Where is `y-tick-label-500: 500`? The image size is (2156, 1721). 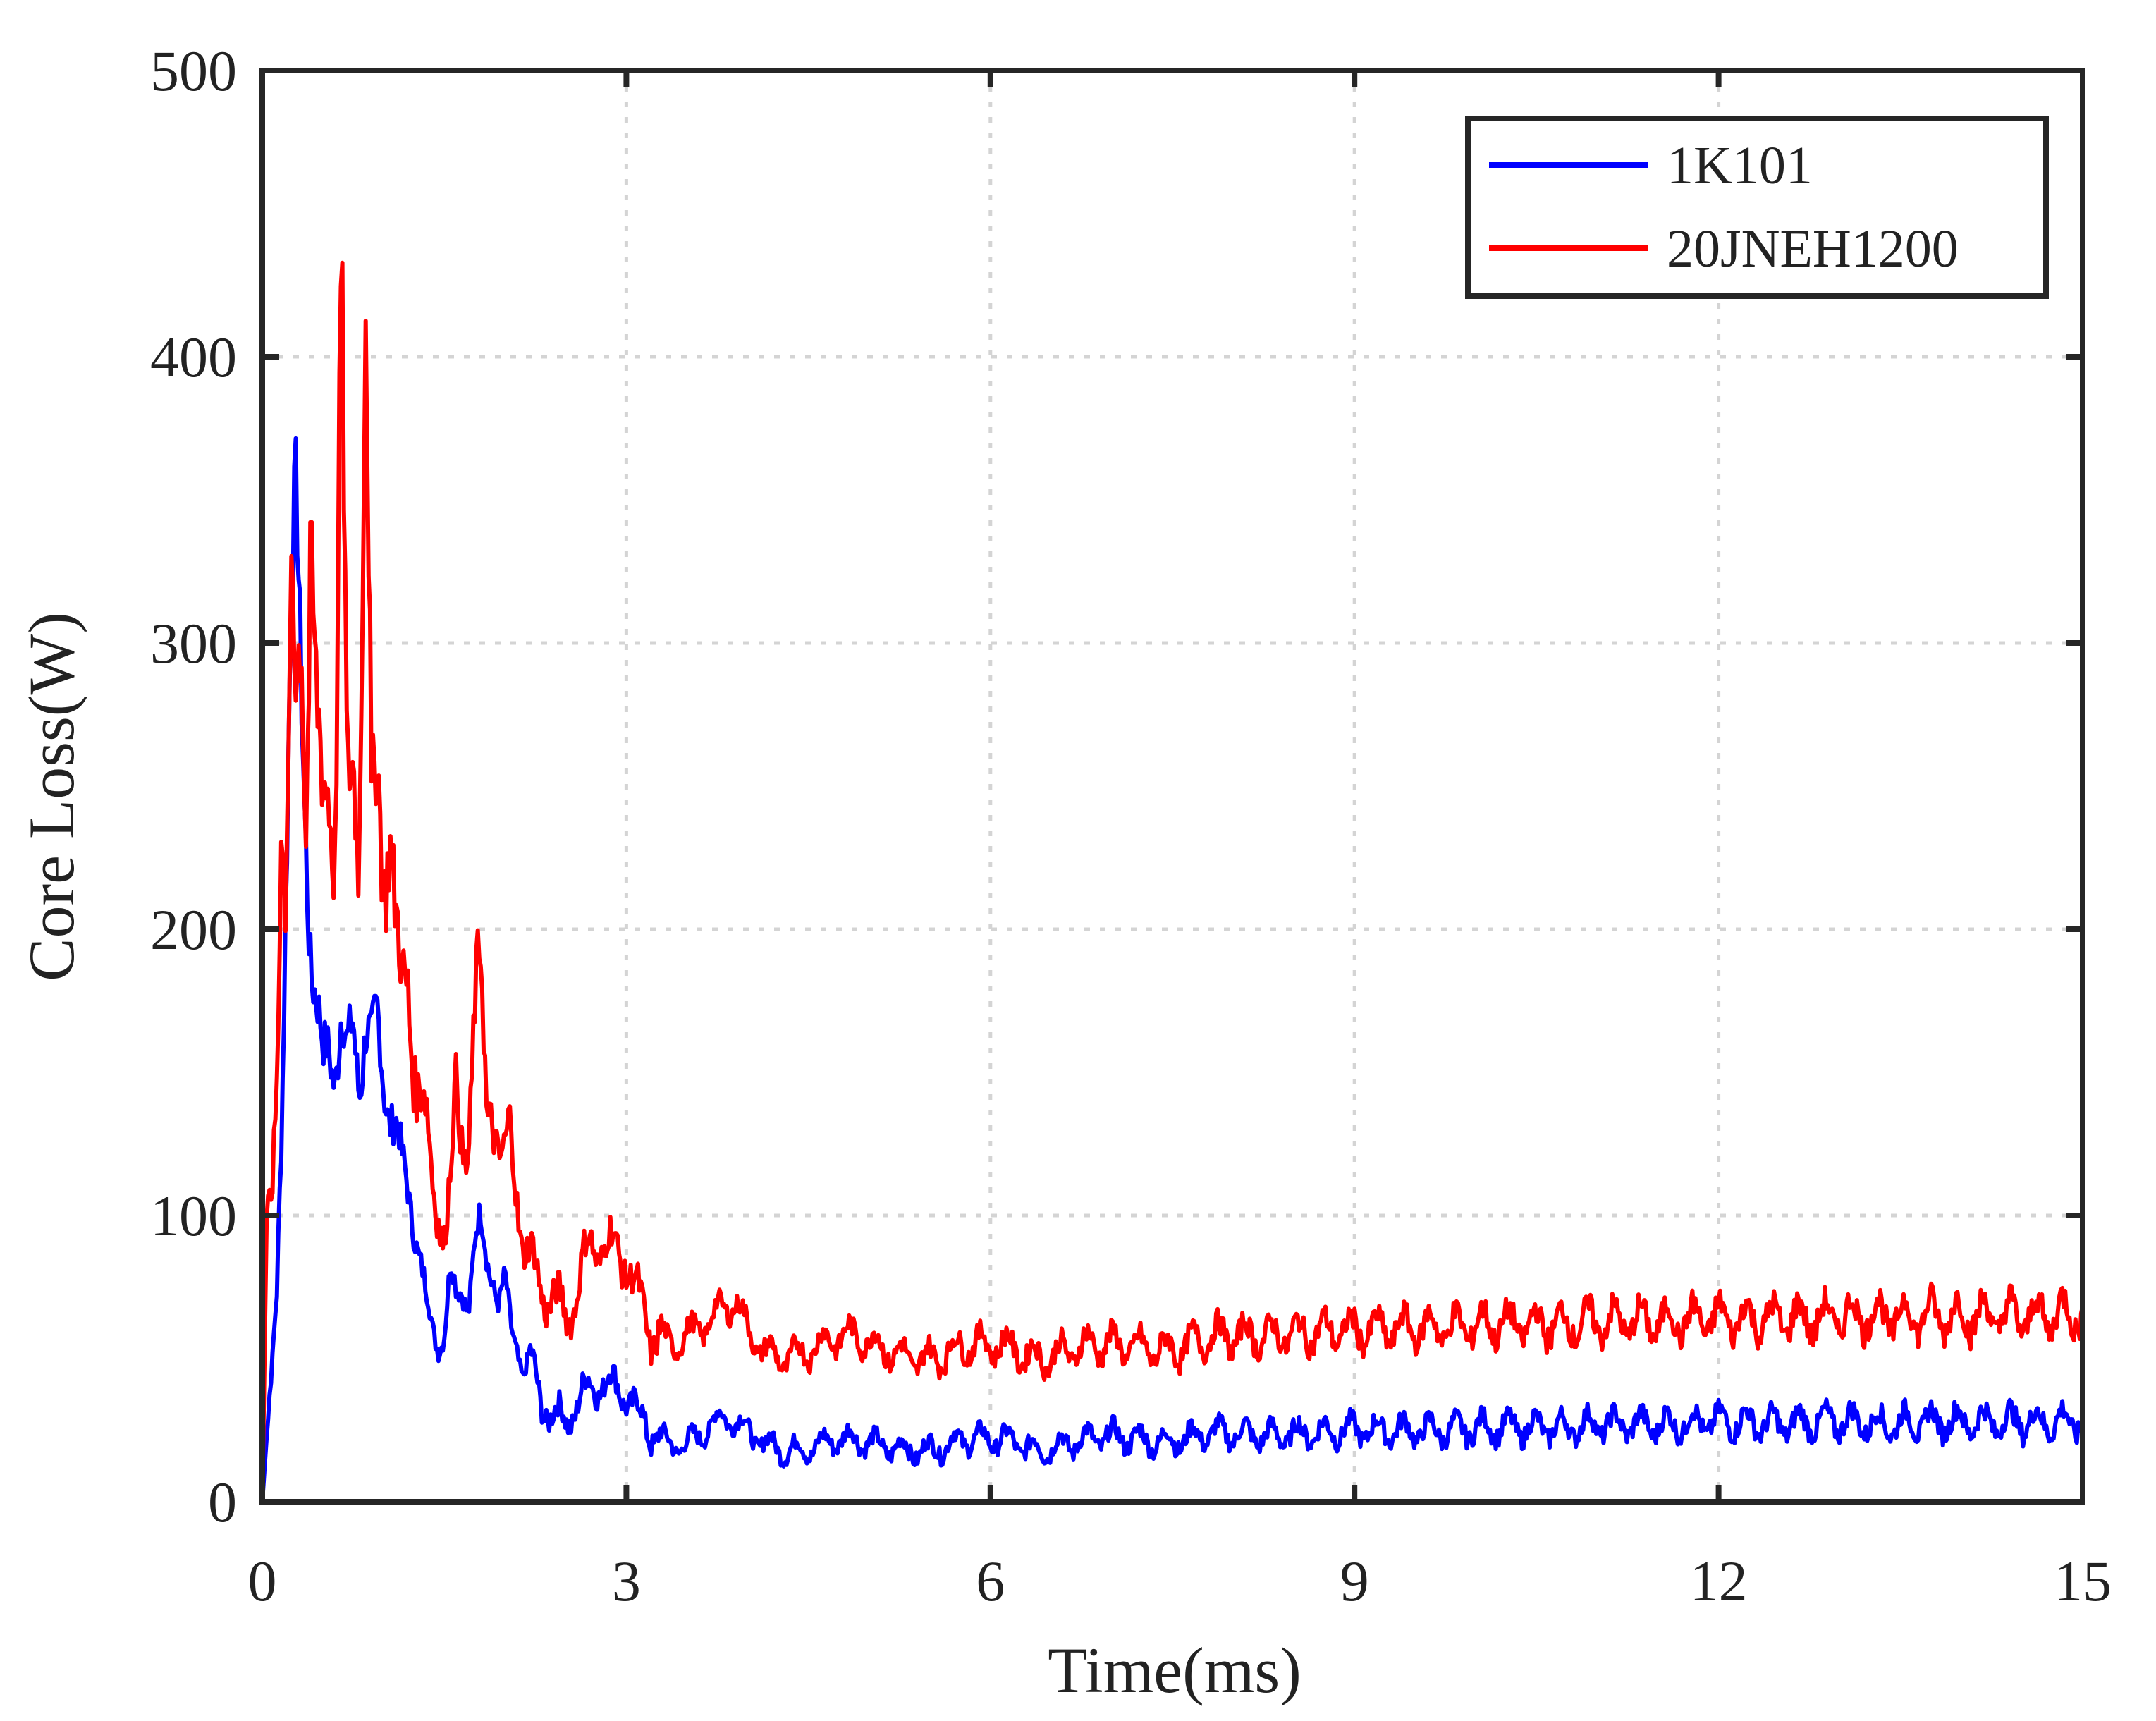 y-tick-label-500: 500 is located at coordinates (193, 71).